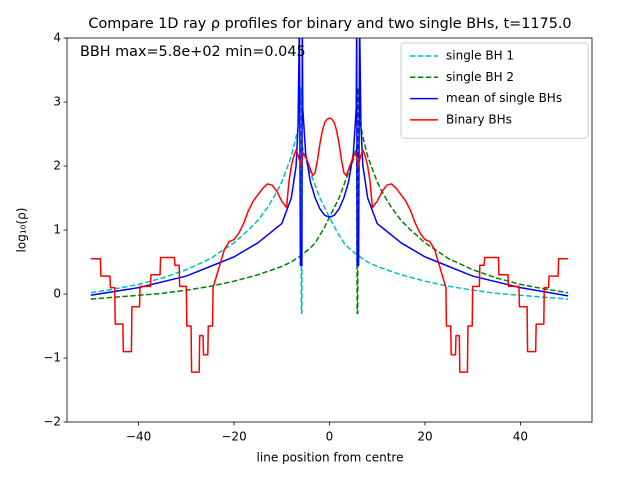  Describe the element at coordinates (480, 56) in the screenshot. I see `legend-label: single BH 1` at that location.